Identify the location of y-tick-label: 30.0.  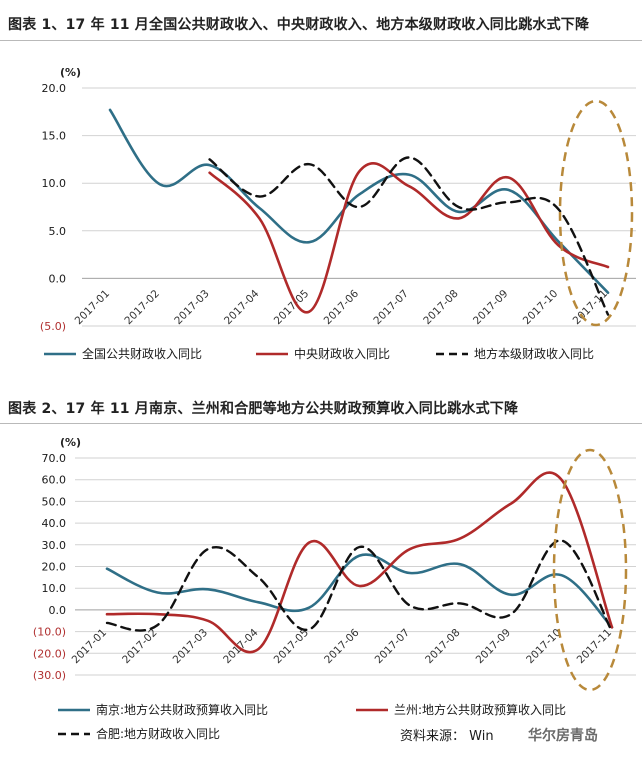
(54, 545).